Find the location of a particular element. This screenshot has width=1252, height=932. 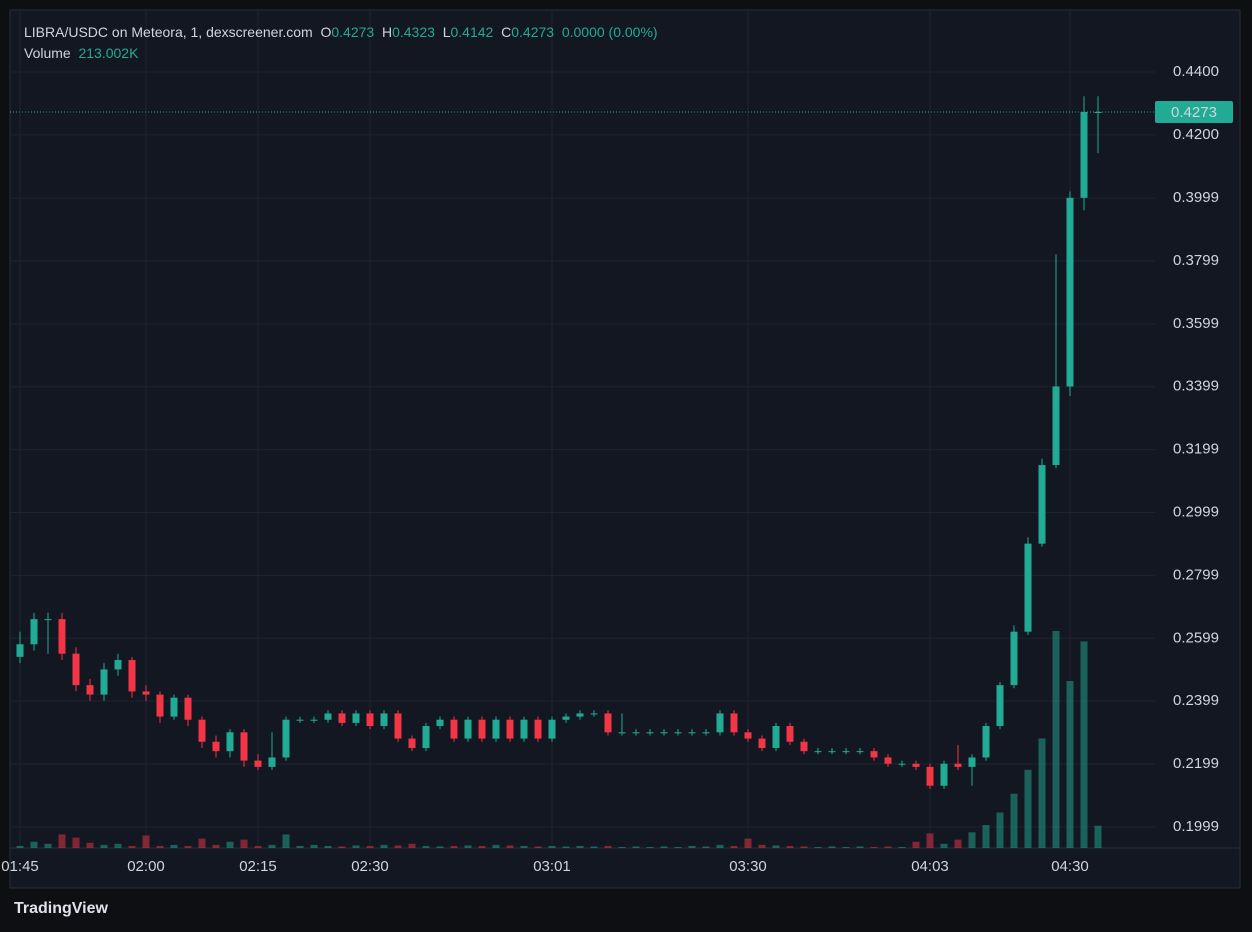

volume-value: 213.002K is located at coordinates (108, 53).